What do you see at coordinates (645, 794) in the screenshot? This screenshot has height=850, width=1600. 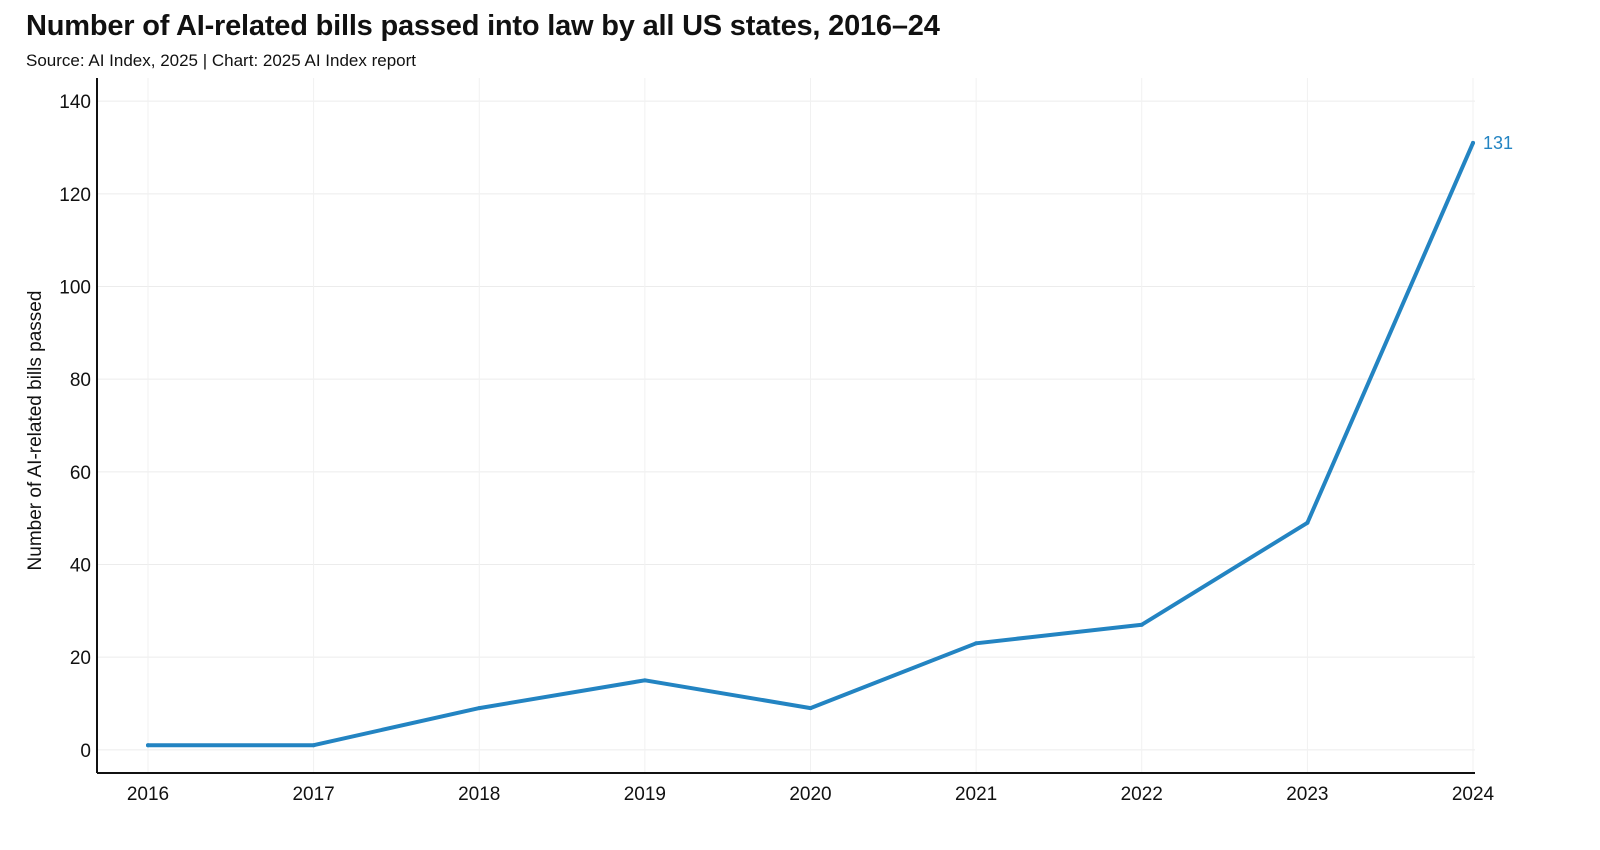 I see `x-tick-label: 2019` at bounding box center [645, 794].